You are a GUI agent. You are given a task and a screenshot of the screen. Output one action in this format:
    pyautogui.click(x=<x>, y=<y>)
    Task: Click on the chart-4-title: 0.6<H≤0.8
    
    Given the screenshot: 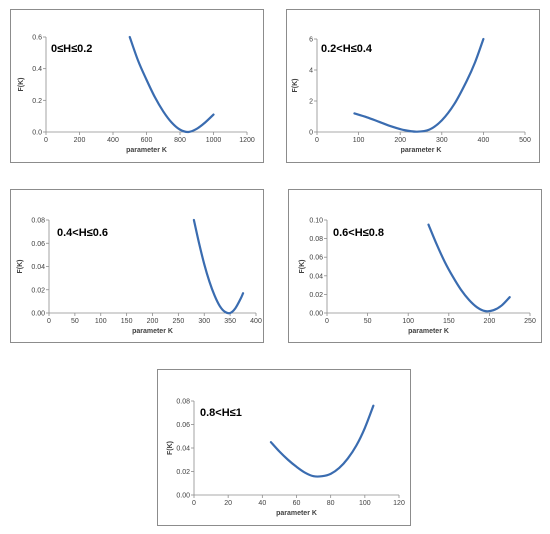 What is the action you would take?
    pyautogui.click(x=358, y=233)
    